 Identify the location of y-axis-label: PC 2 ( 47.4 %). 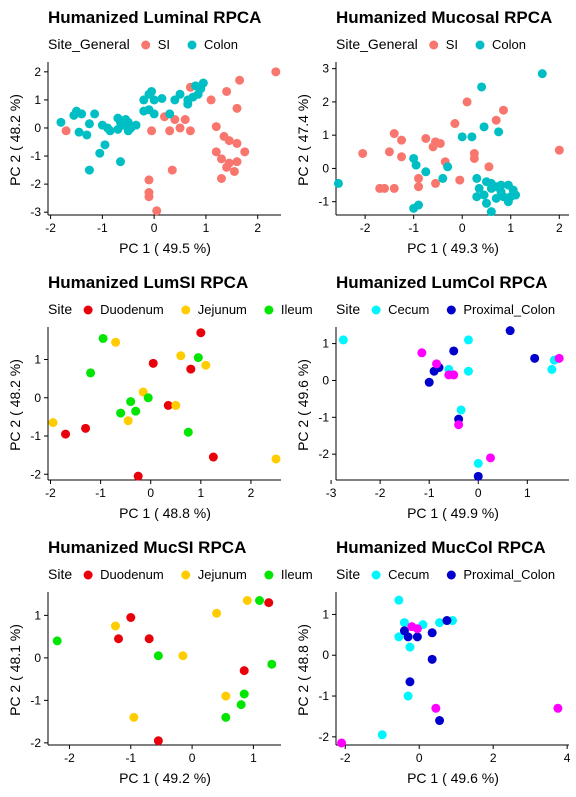
(303, 140).